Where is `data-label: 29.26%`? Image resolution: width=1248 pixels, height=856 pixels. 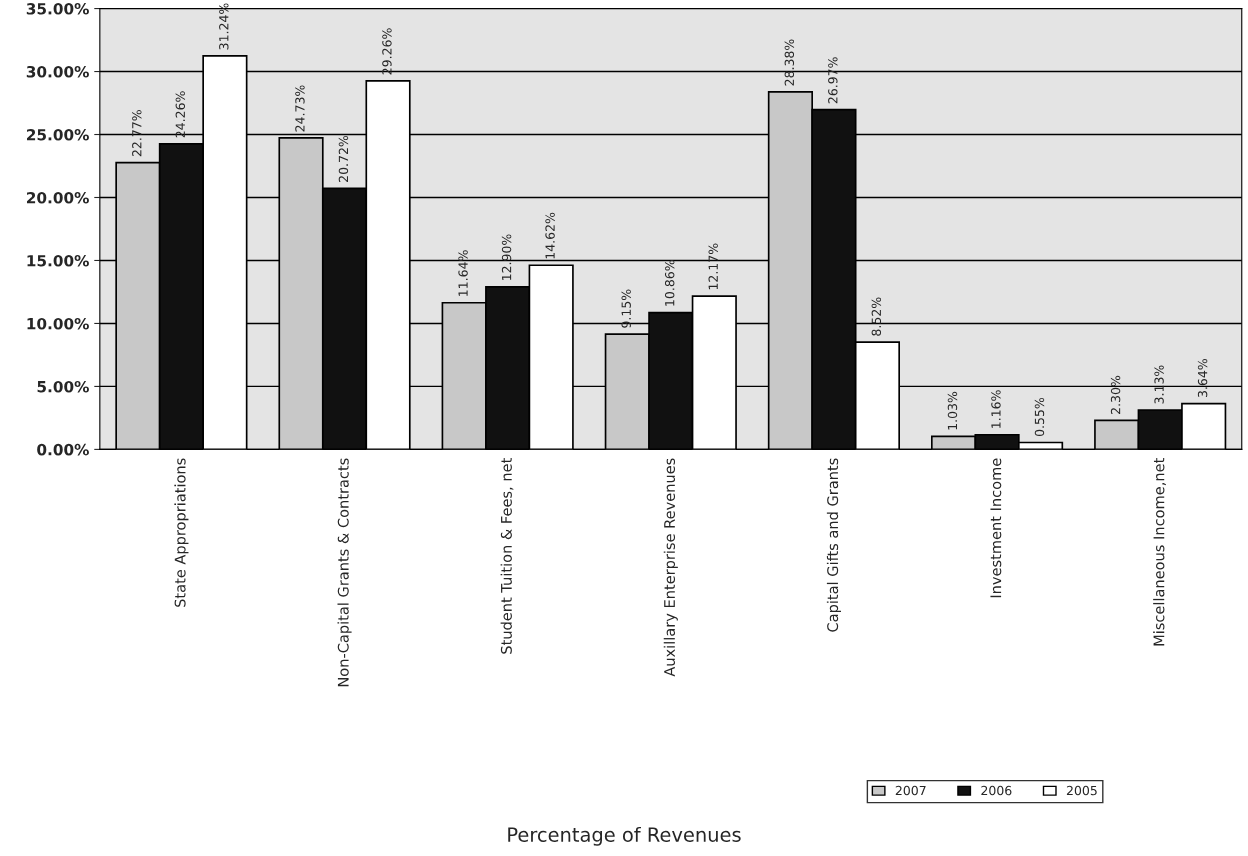 data-label: 29.26% is located at coordinates (387, 51).